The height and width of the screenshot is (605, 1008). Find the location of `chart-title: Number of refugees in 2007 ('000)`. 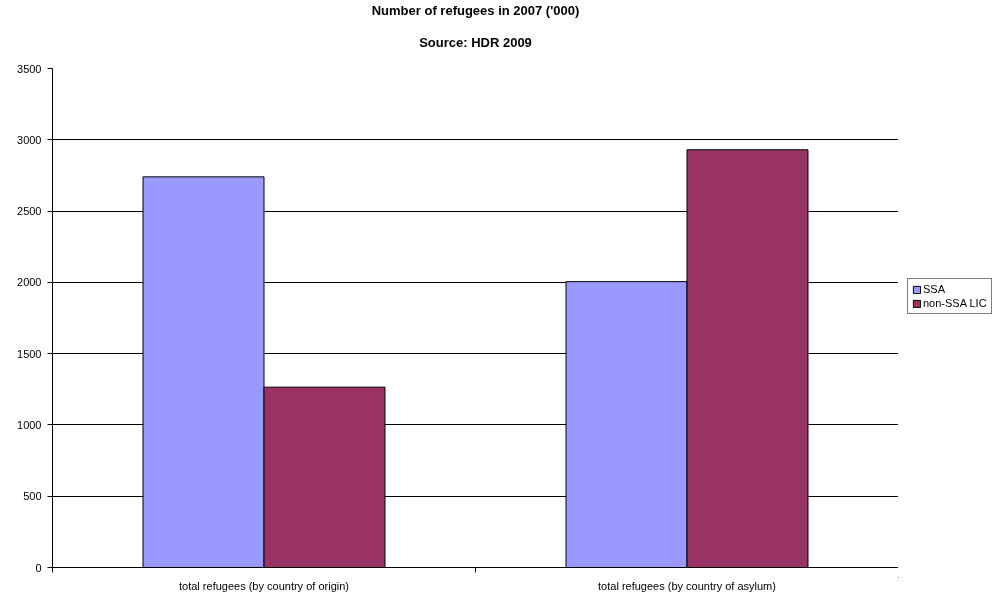

chart-title: Number of refugees in 2007 ('000) is located at coordinates (475, 10).